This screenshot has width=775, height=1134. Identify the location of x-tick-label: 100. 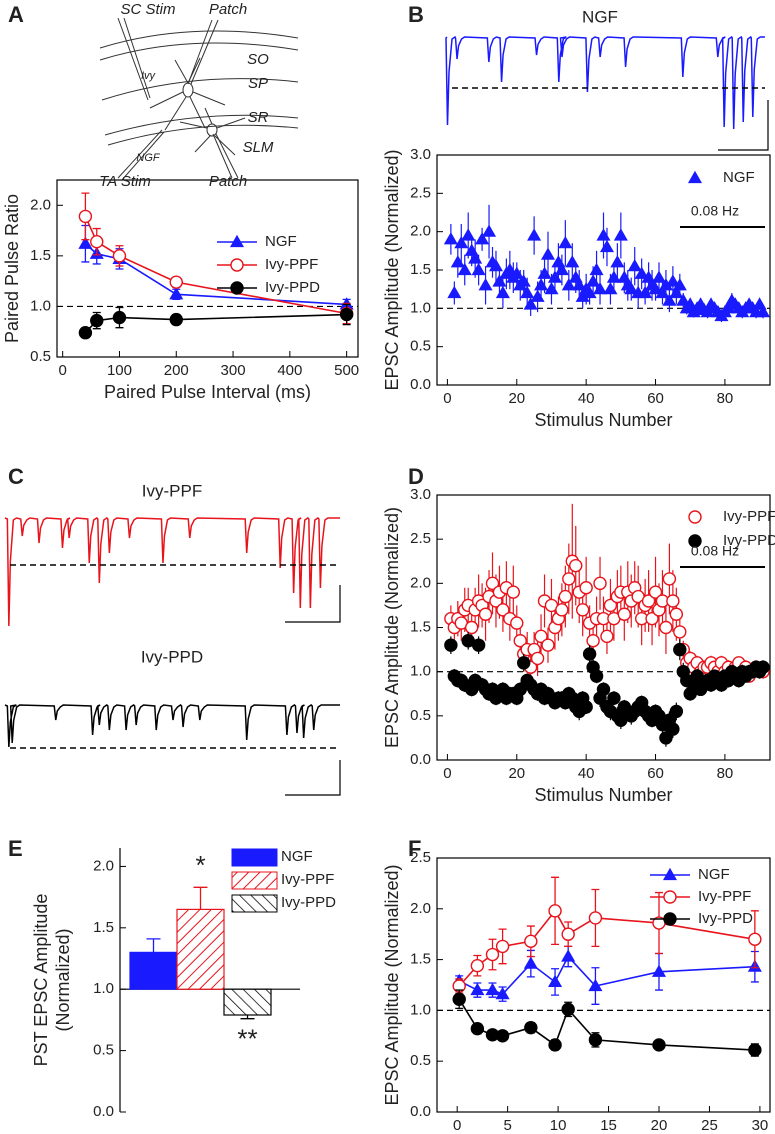
(119, 370).